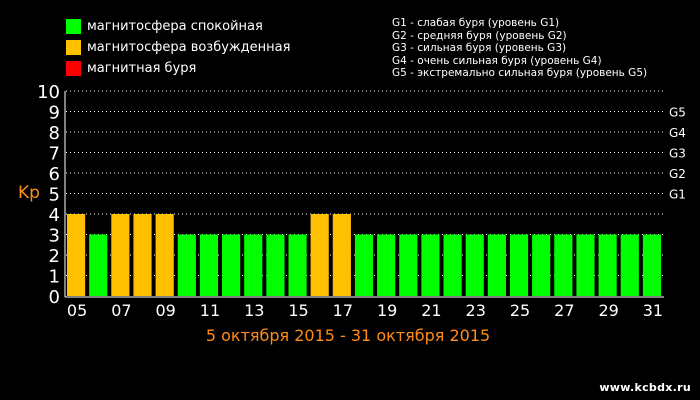  I want to click on y-tick-label: 10, so click(48, 92).